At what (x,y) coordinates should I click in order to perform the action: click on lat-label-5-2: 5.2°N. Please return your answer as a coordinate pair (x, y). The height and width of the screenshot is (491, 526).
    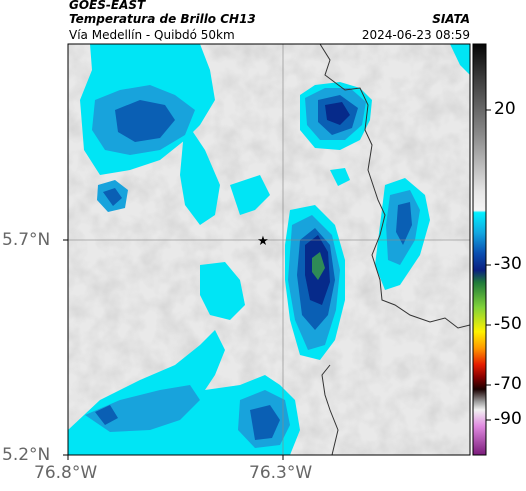
    Looking at the image, I should click on (26, 455).